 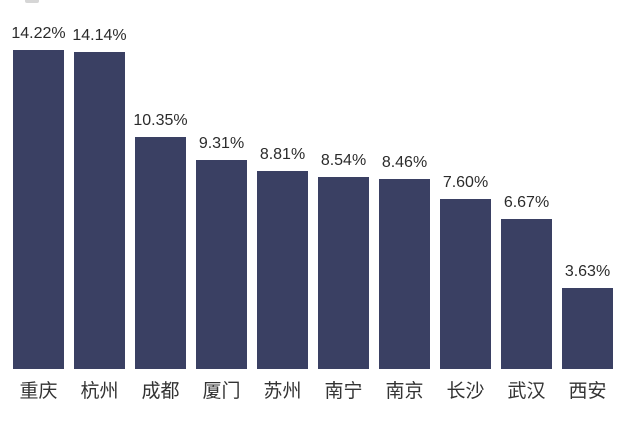 What do you see at coordinates (404, 162) in the screenshot?
I see `bar-value-label: 8.46%` at bounding box center [404, 162].